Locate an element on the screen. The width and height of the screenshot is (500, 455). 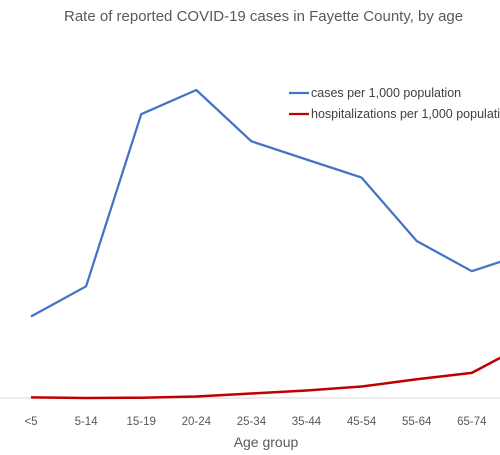
x-tick-label: 45-54 is located at coordinates (362, 422).